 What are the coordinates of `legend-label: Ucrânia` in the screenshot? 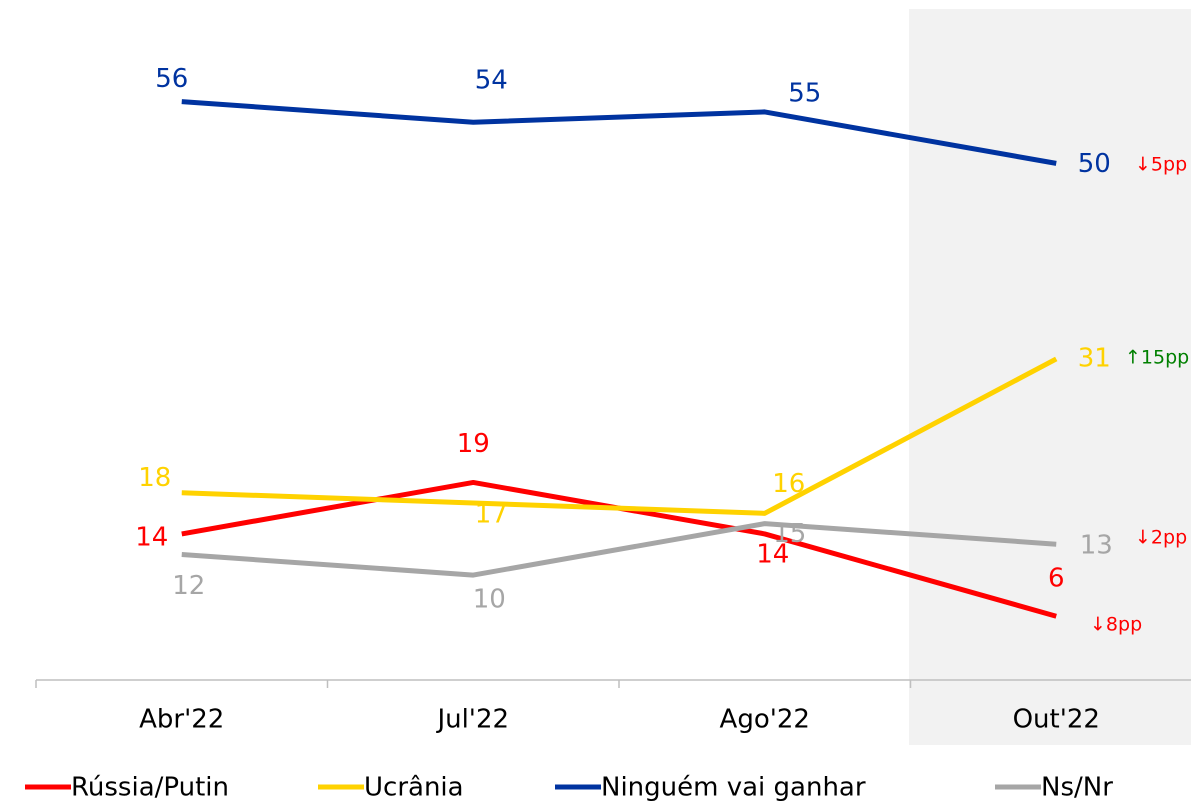 It's located at (414, 788).